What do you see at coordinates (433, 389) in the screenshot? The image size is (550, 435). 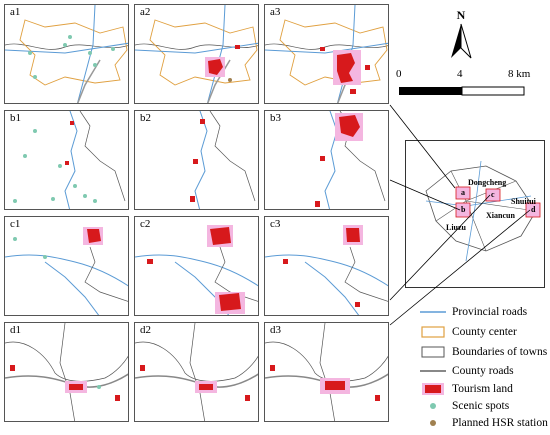 I see `tourism-land-icon` at bounding box center [433, 389].